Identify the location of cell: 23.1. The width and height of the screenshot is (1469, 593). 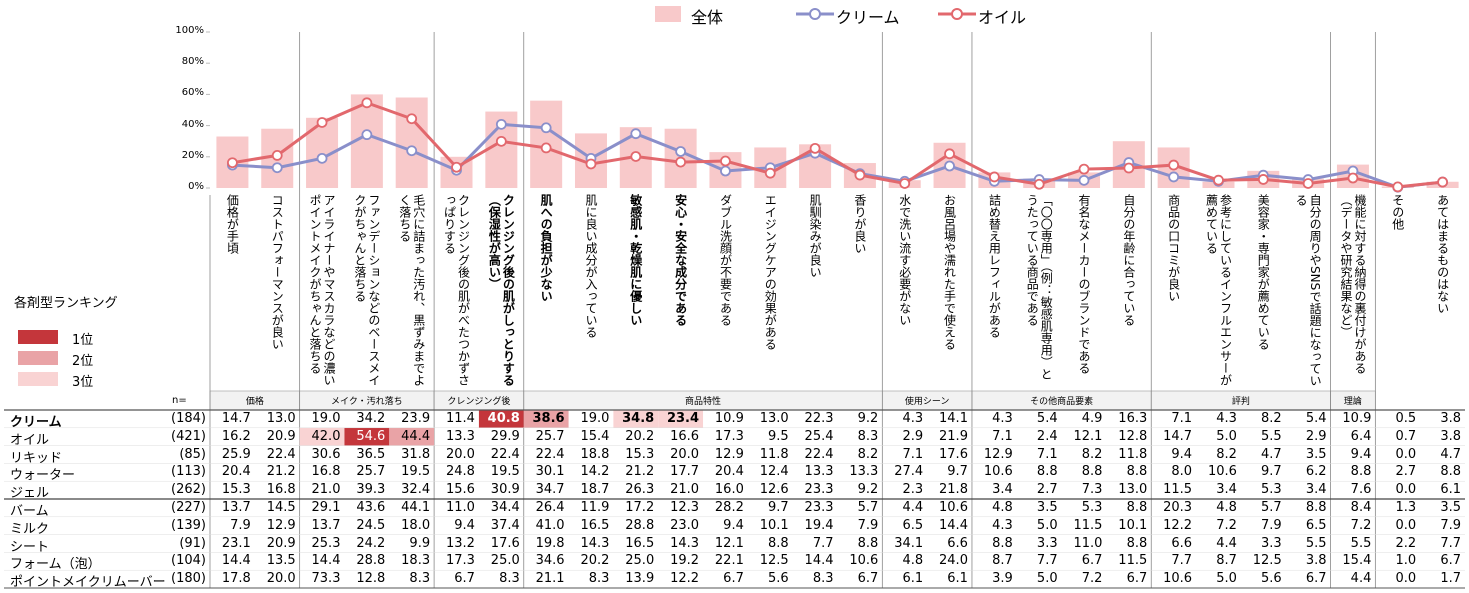
(236, 543).